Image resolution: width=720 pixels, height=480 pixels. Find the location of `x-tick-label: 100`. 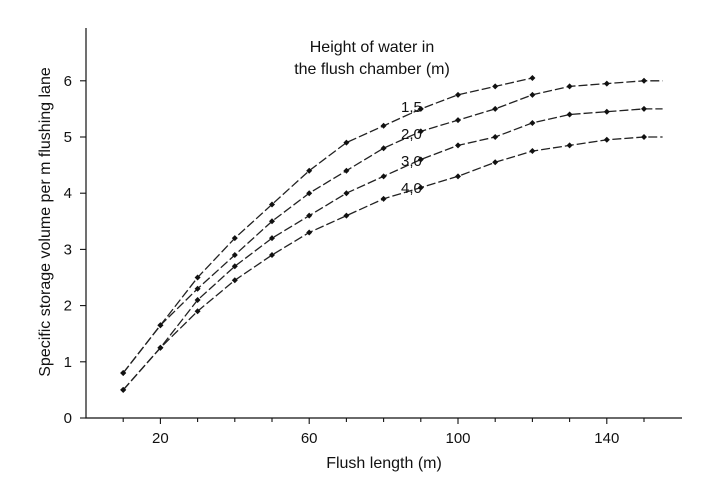

x-tick-label: 100 is located at coordinates (457, 438).